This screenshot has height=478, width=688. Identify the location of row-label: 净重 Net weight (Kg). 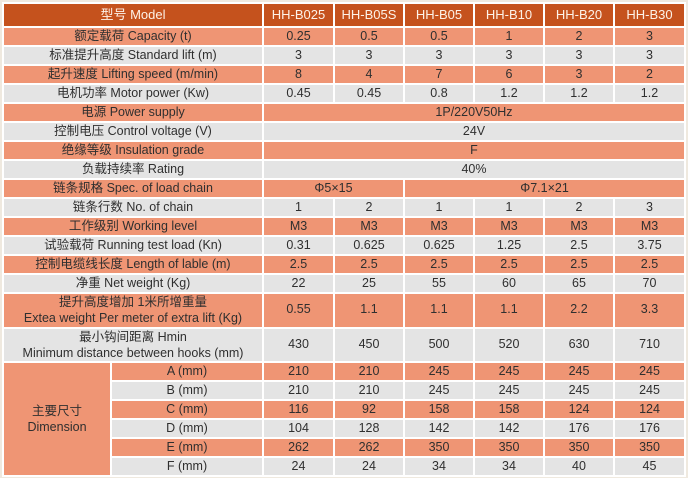
(133, 283).